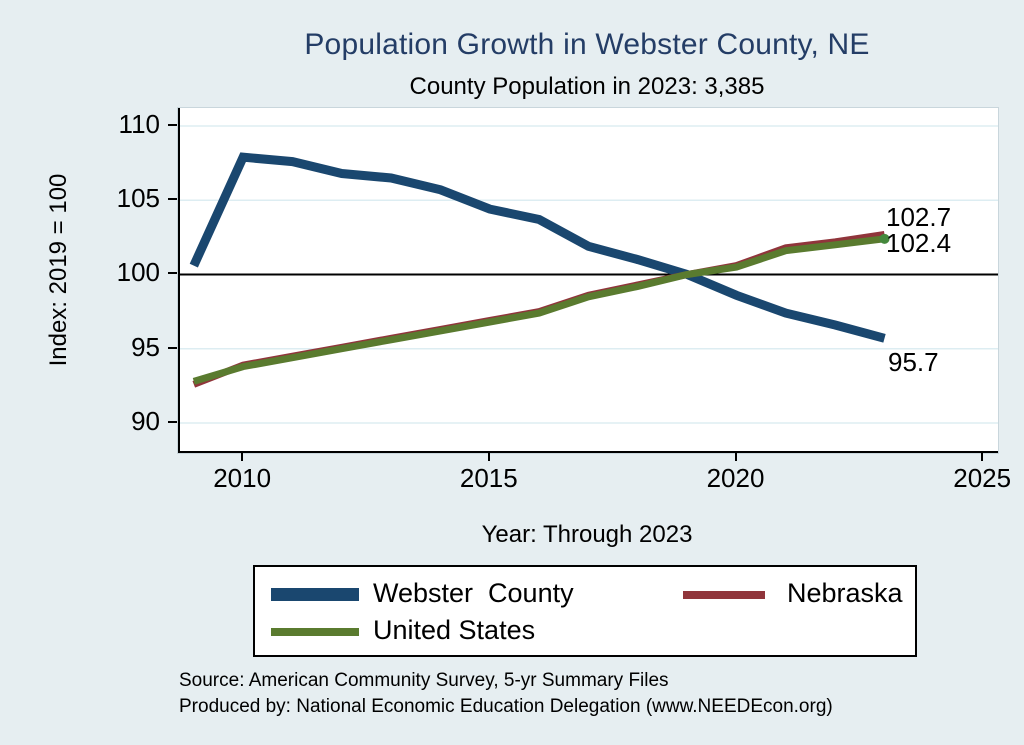 The width and height of the screenshot is (1024, 745). I want to click on y-tick-label-110: 110, so click(139, 123).